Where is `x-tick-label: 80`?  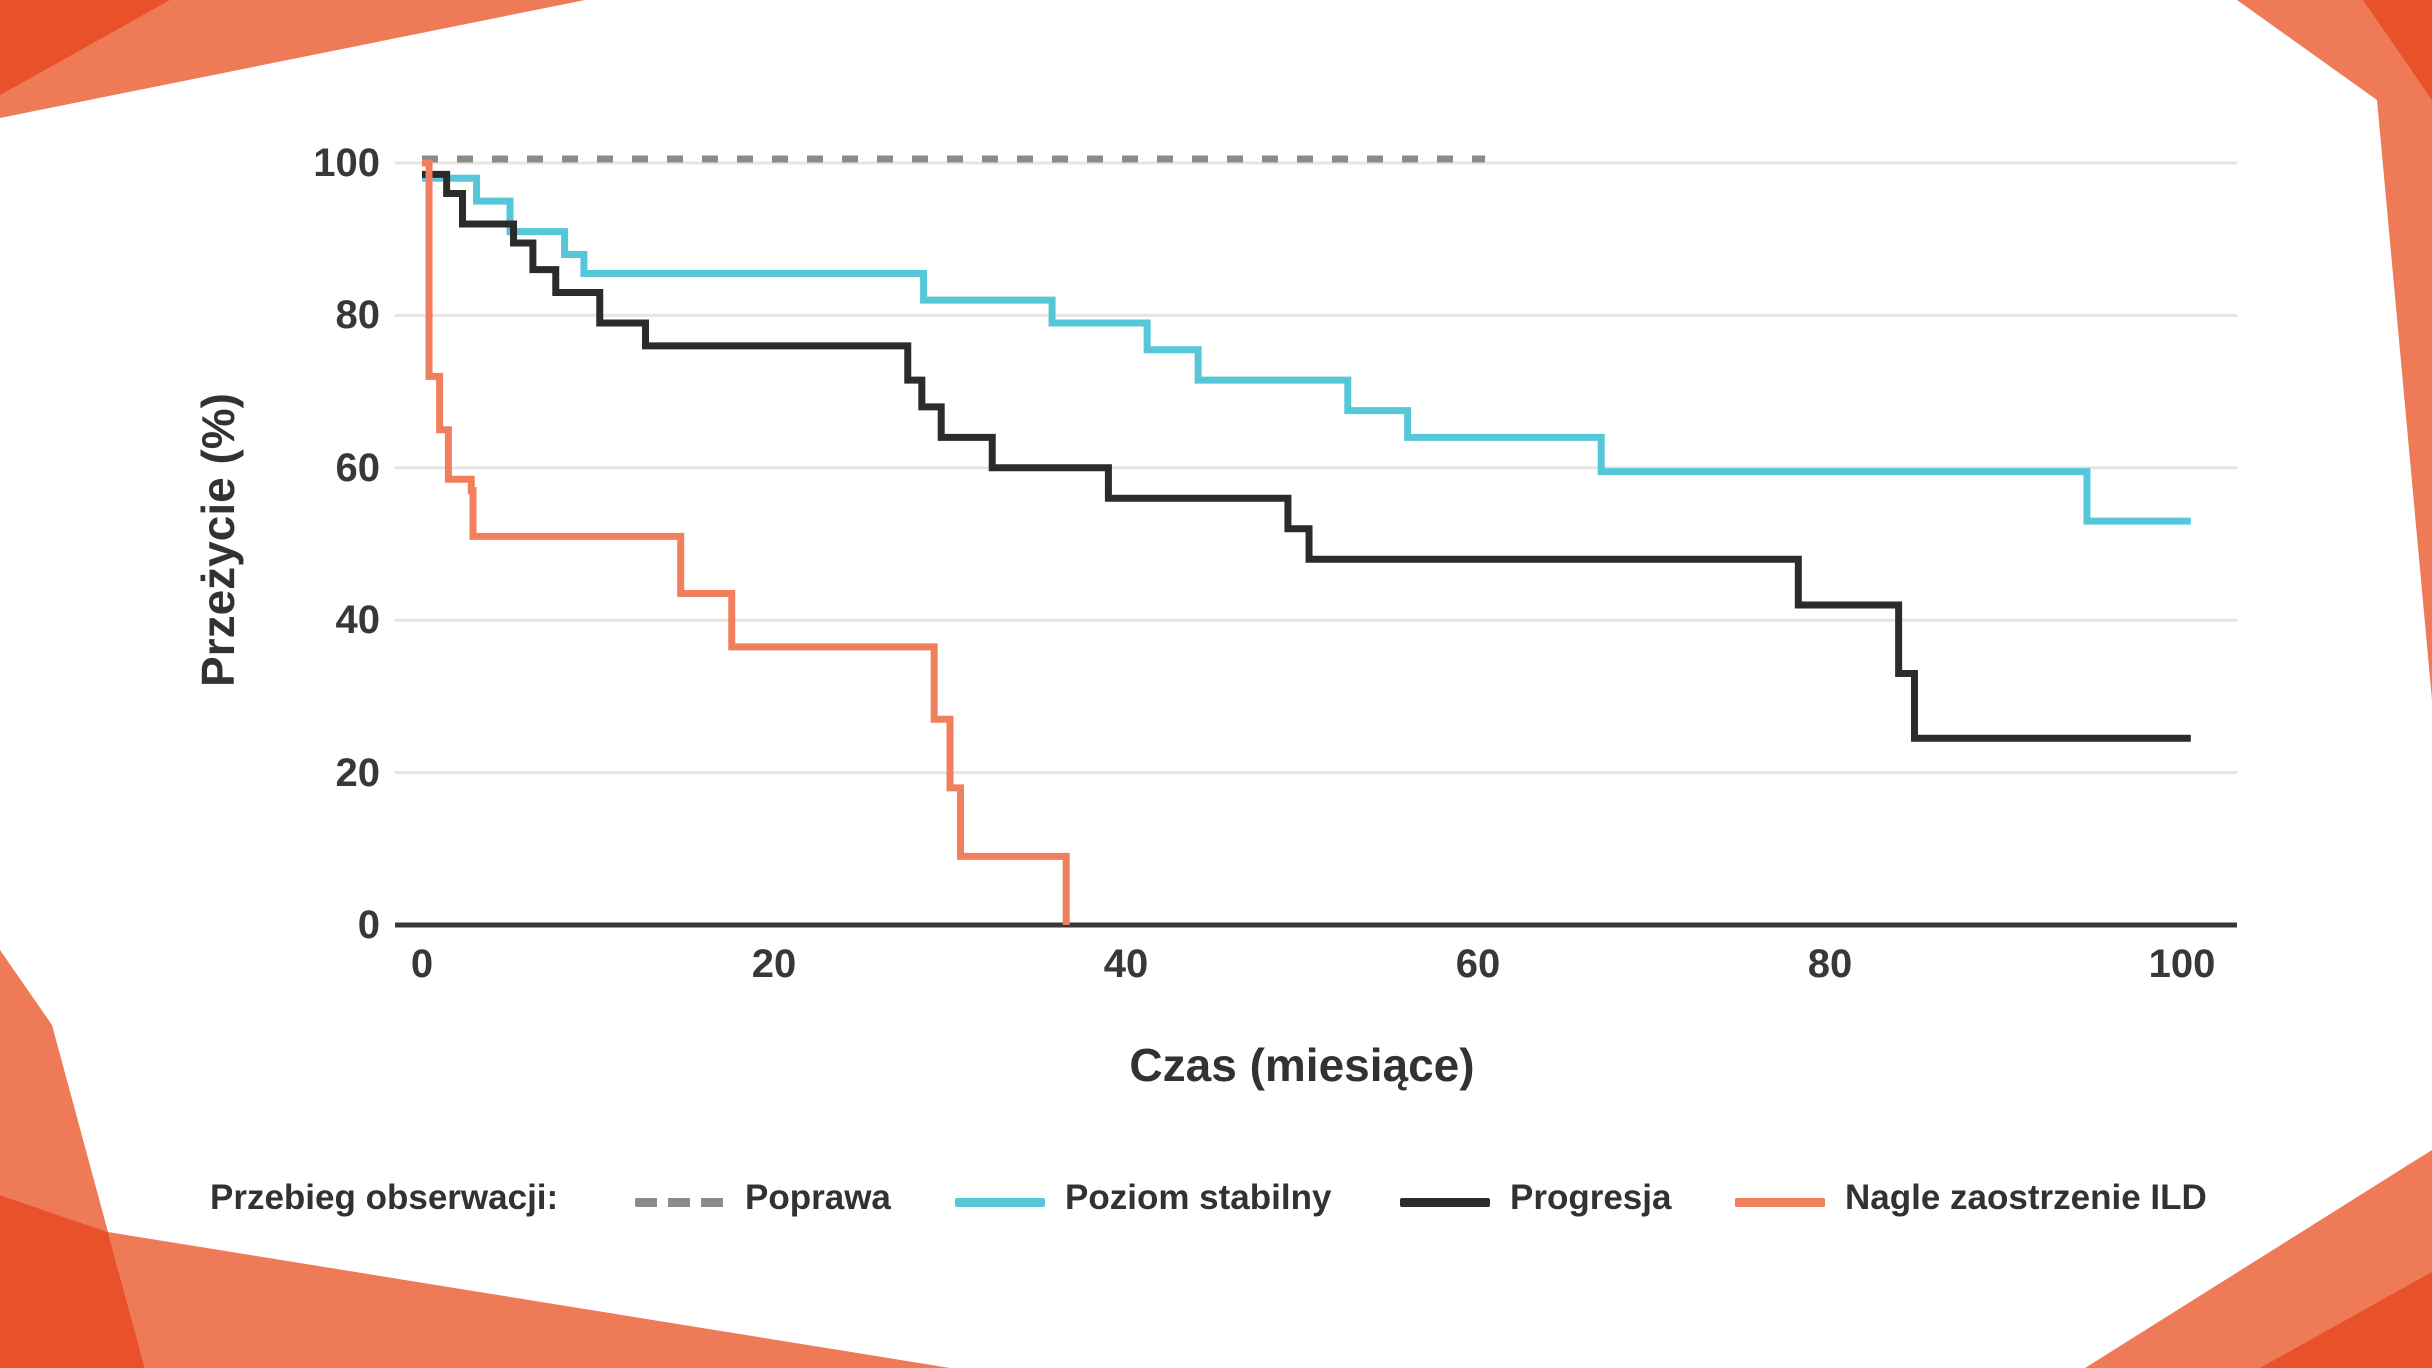
x-tick-label: 80 is located at coordinates (1830, 964).